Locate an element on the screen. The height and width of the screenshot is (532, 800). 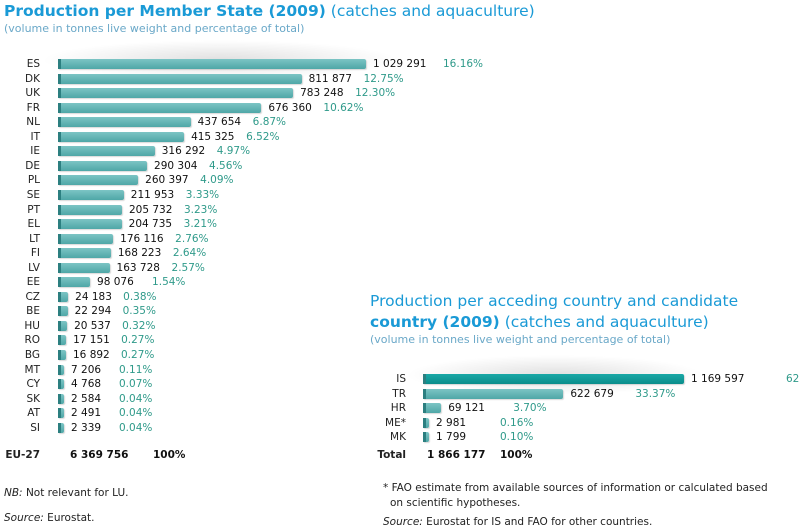
bar-row: HU 20 537 0.32% is located at coordinates (200, 326).